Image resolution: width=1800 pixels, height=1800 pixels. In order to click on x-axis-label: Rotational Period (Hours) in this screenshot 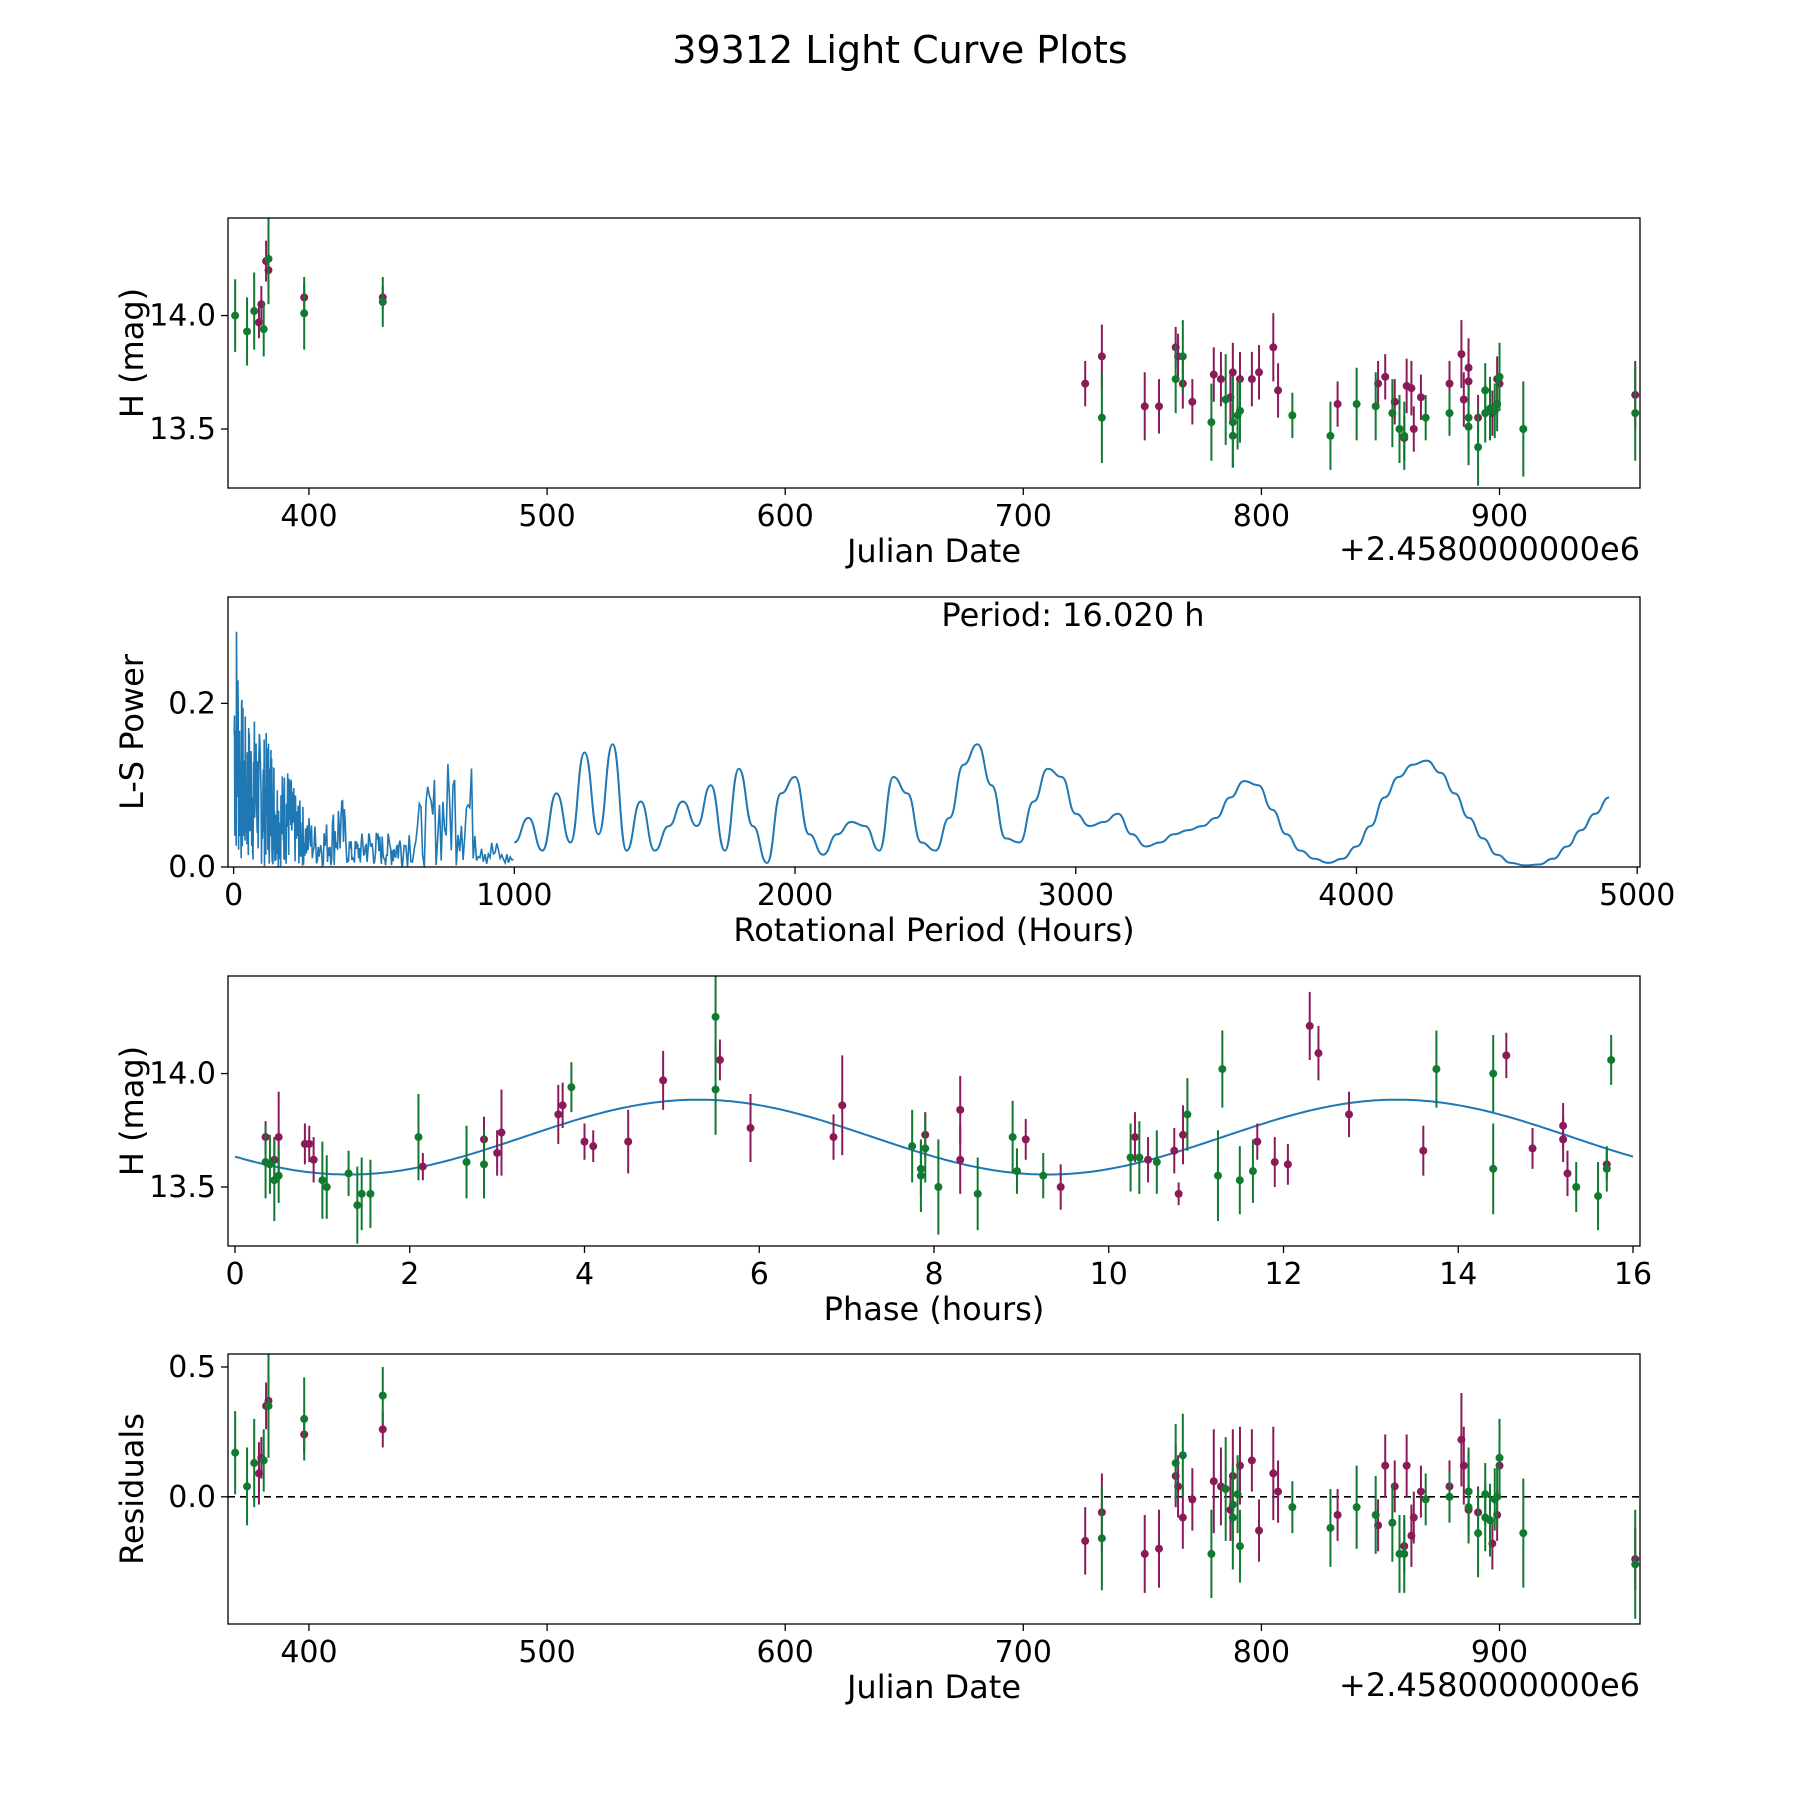, I will do `click(933, 930)`.